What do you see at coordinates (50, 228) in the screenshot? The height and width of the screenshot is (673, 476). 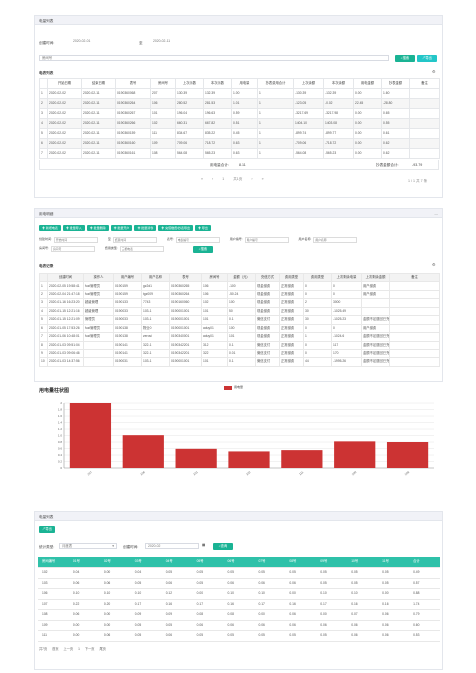 I see `toolbar-button: ✚ 新增电表` at bounding box center [50, 228].